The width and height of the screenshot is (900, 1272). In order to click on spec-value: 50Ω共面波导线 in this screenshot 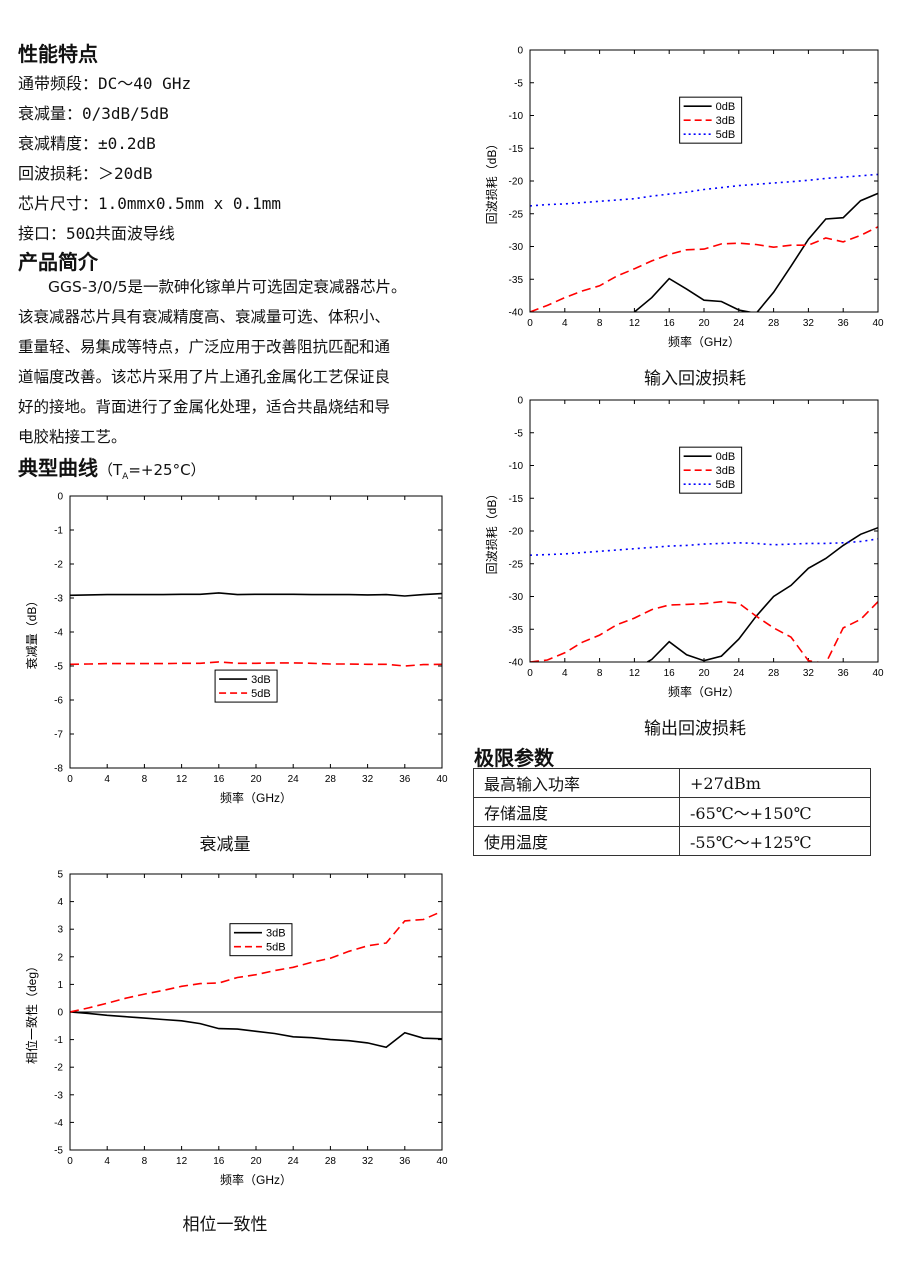, I will do `click(120, 233)`.